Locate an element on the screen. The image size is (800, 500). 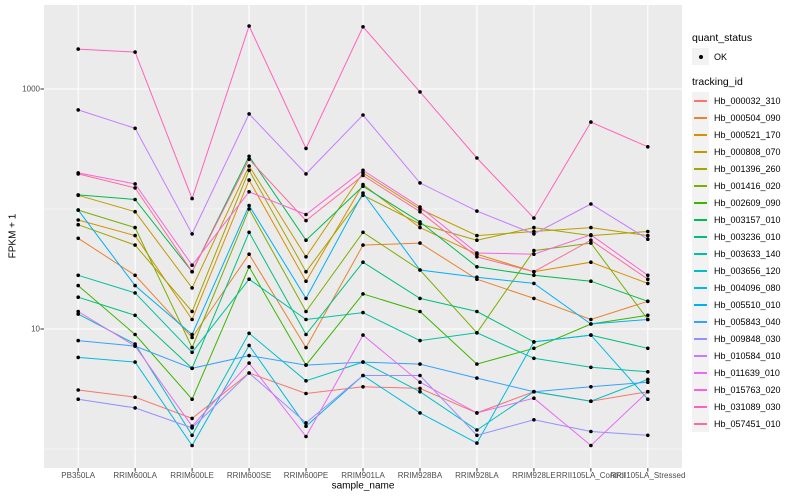
legend-item-label: Hb_004096_080 is located at coordinates (747, 287).